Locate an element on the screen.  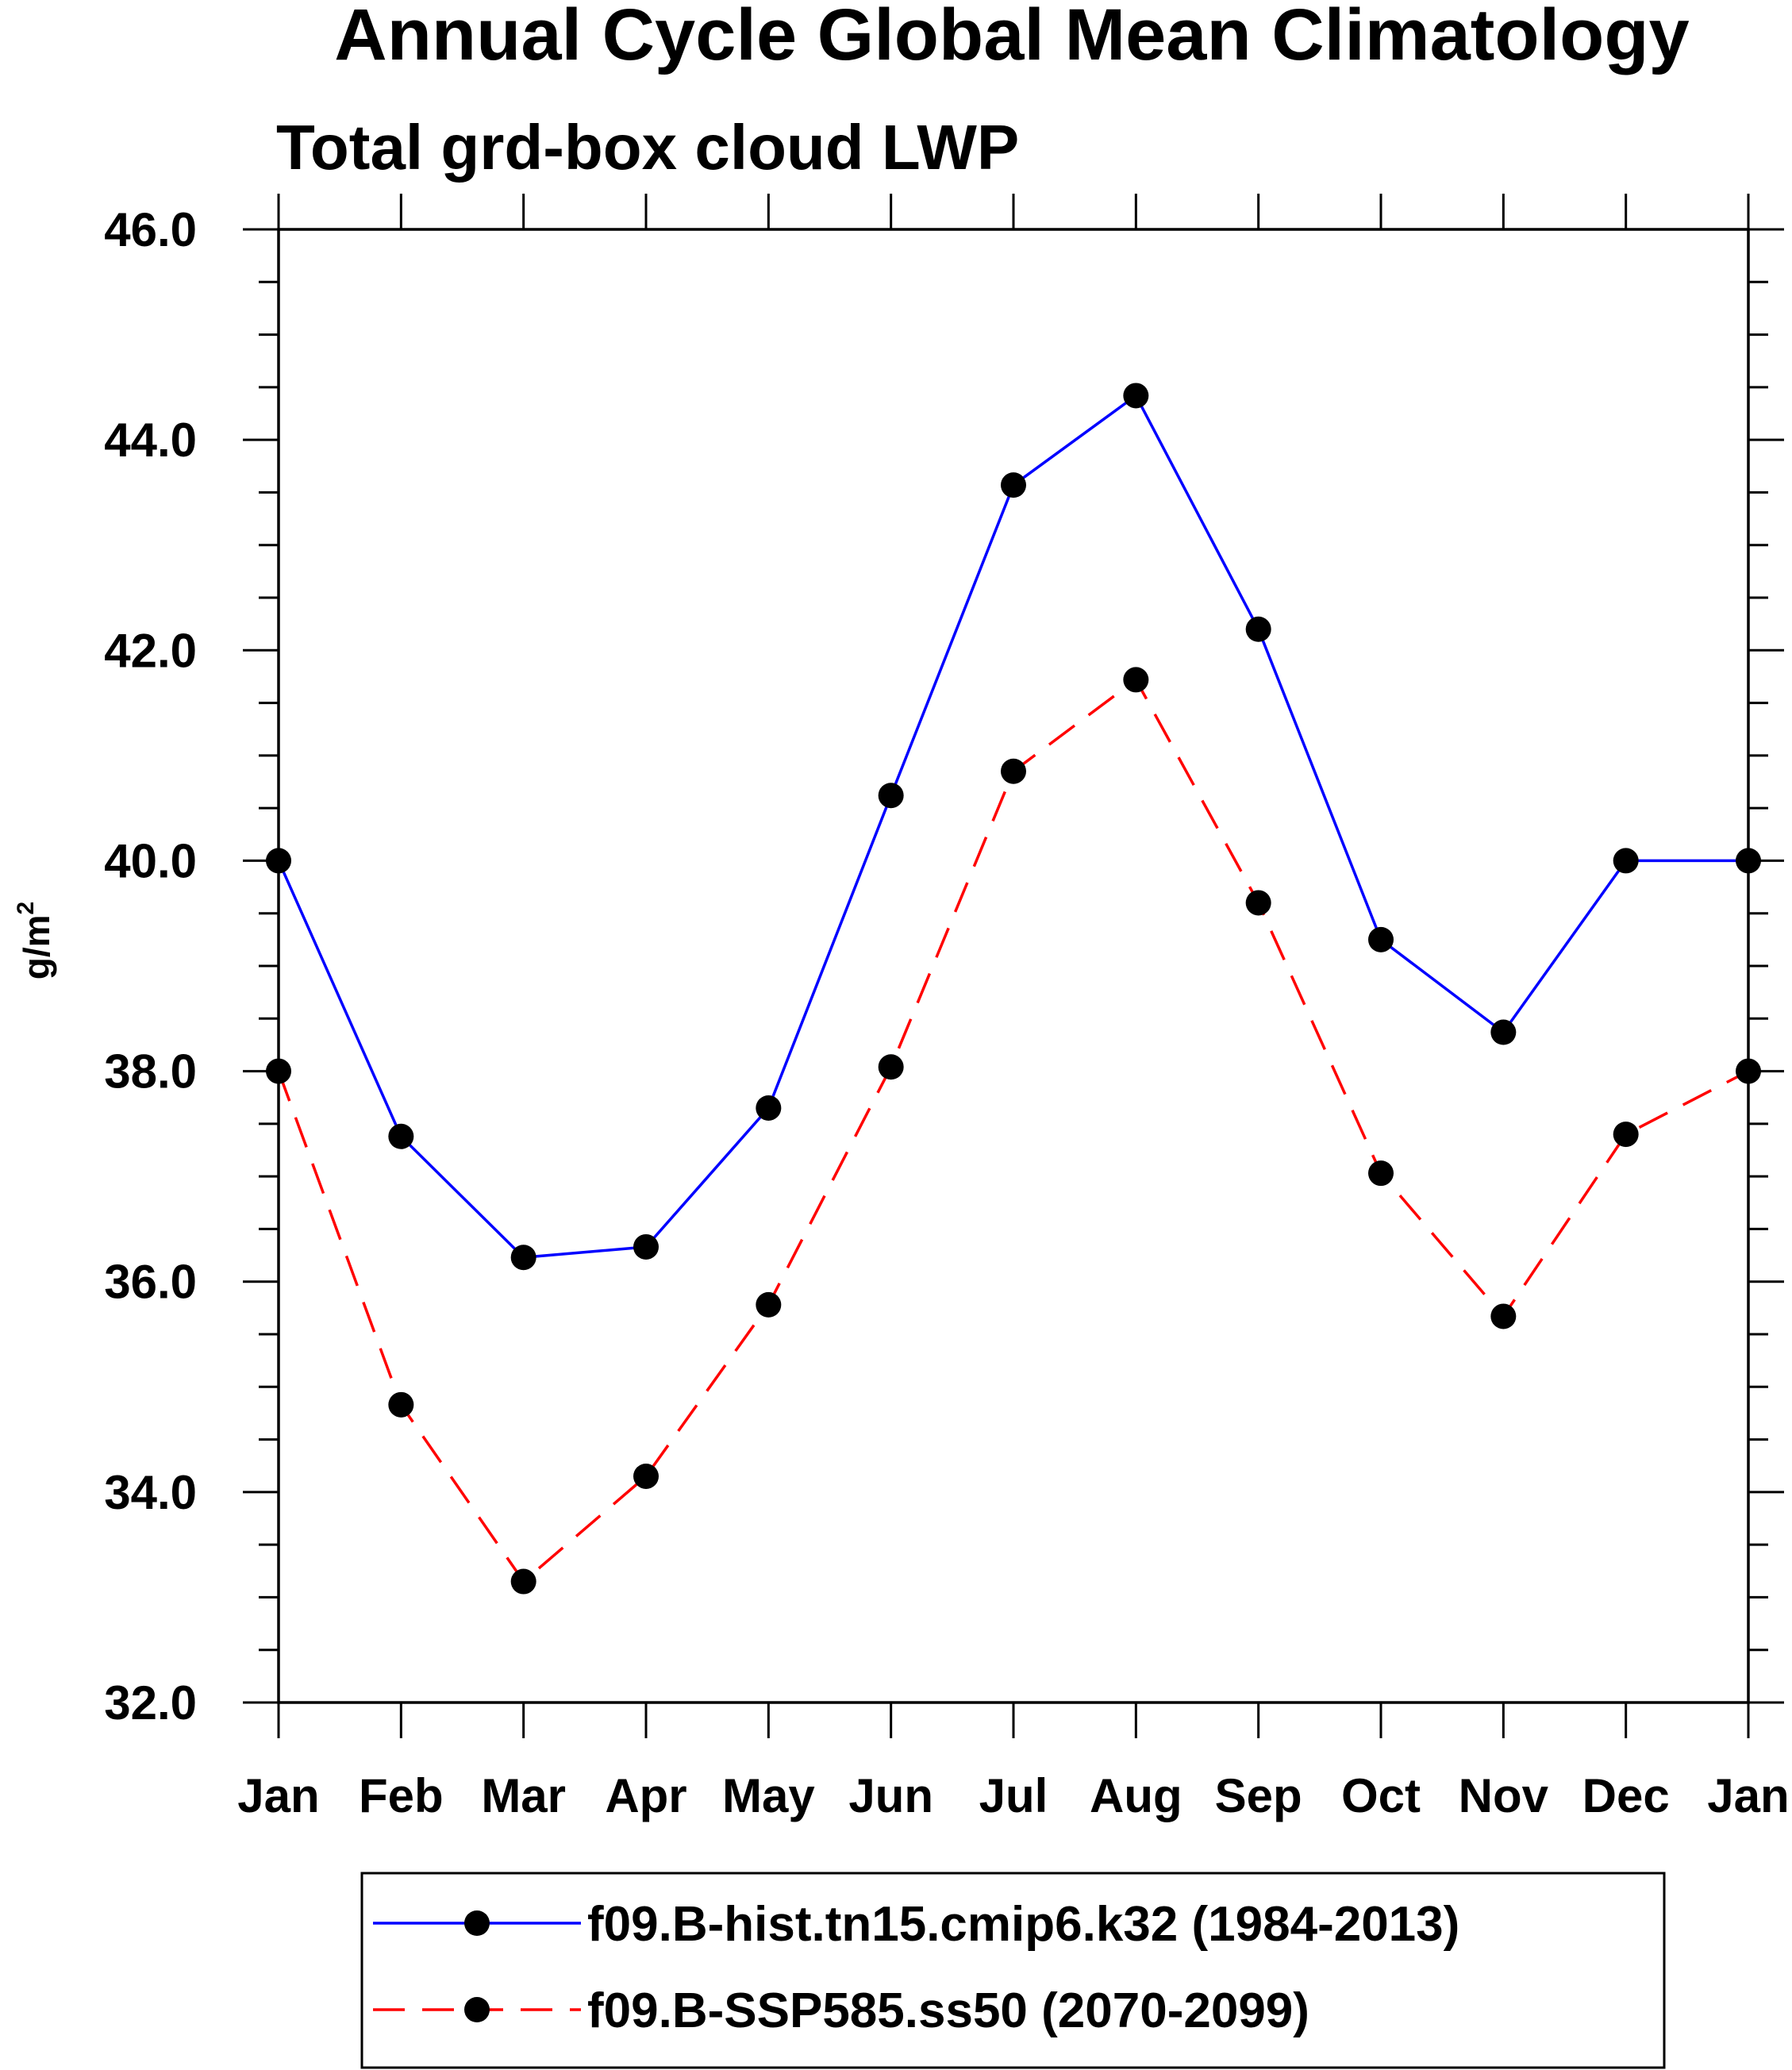
y-tick-label: 36.0 is located at coordinates (150, 1282).